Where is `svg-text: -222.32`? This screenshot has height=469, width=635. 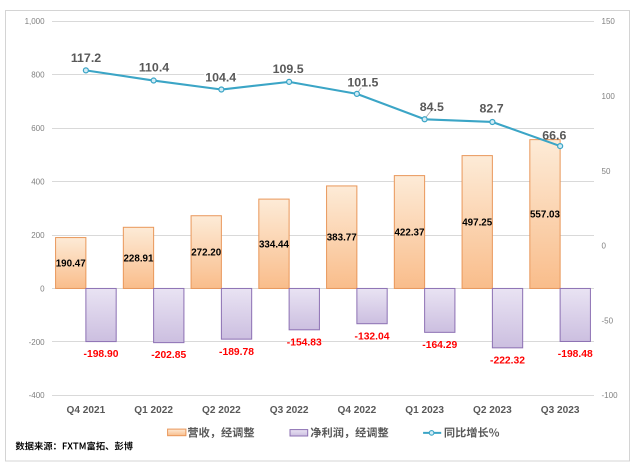 svg-text: -222.32 is located at coordinates (507, 360).